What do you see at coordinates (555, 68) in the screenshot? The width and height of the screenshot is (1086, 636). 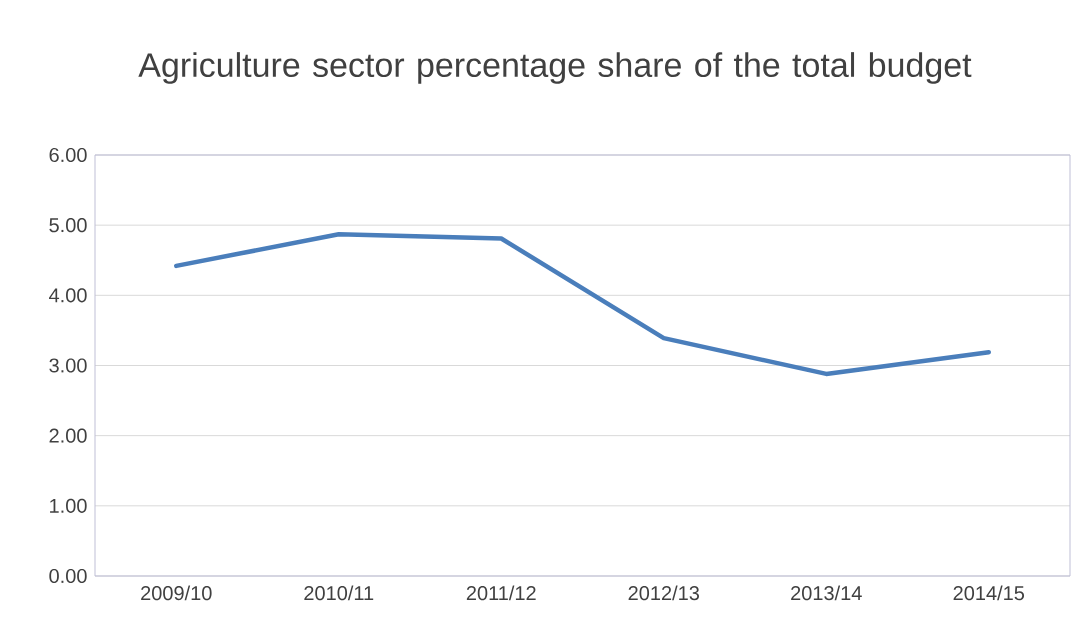 I see `chart-title: Agriculture sector percentage share of the total budget` at bounding box center [555, 68].